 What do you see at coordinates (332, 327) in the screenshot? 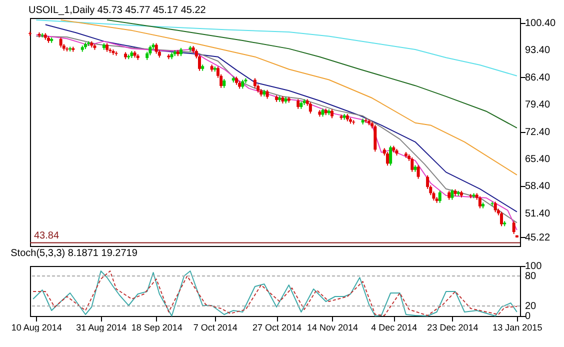
I see `x-tick-label: 14 Nov 2014` at bounding box center [332, 327].